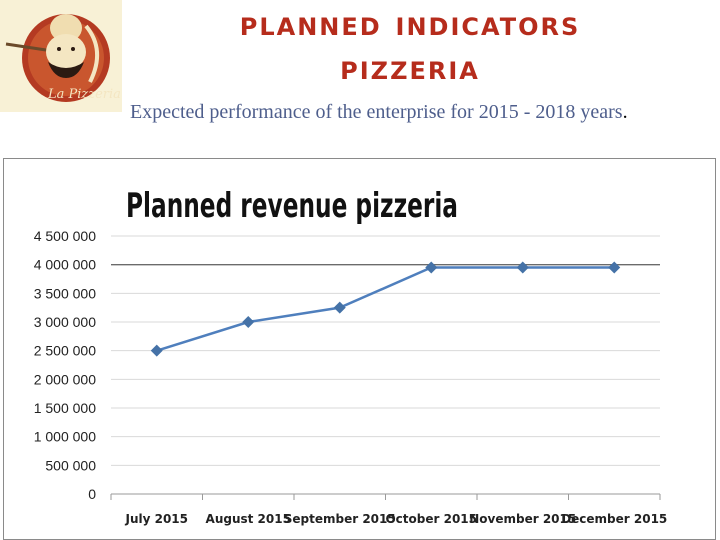 This screenshot has width=720, height=540. I want to click on y-tick-label: 1 000 000, so click(65, 437).